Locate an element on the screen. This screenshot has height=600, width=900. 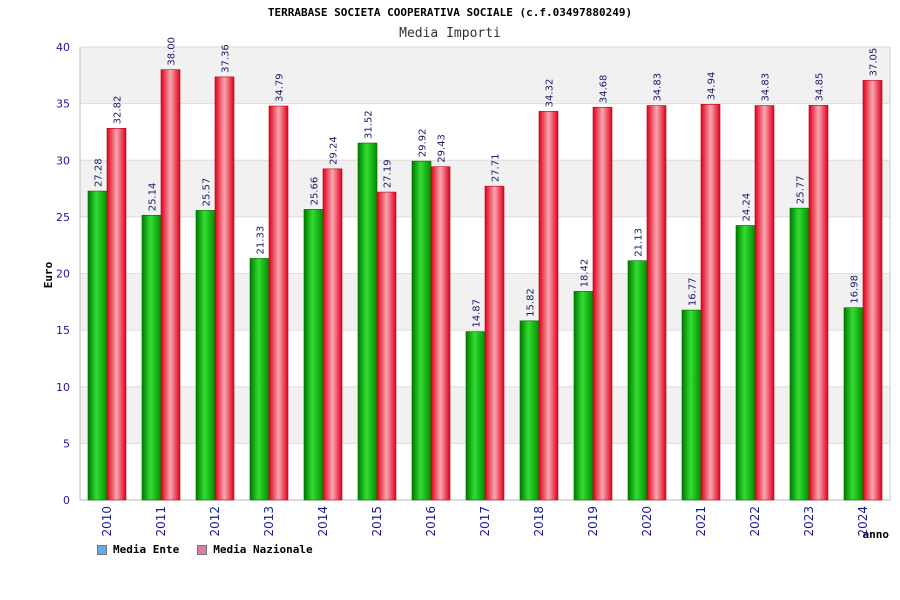
data-label: 27.71 is located at coordinates (496, 168).